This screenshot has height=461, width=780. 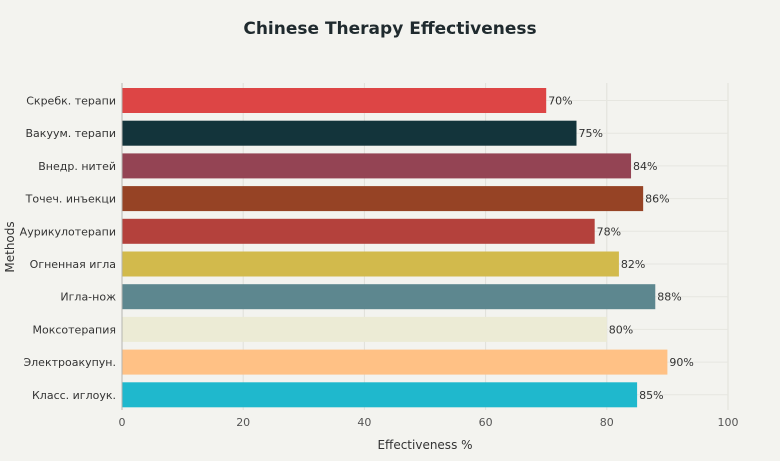 What do you see at coordinates (728, 422) in the screenshot?
I see `x-tick-label: 100` at bounding box center [728, 422].